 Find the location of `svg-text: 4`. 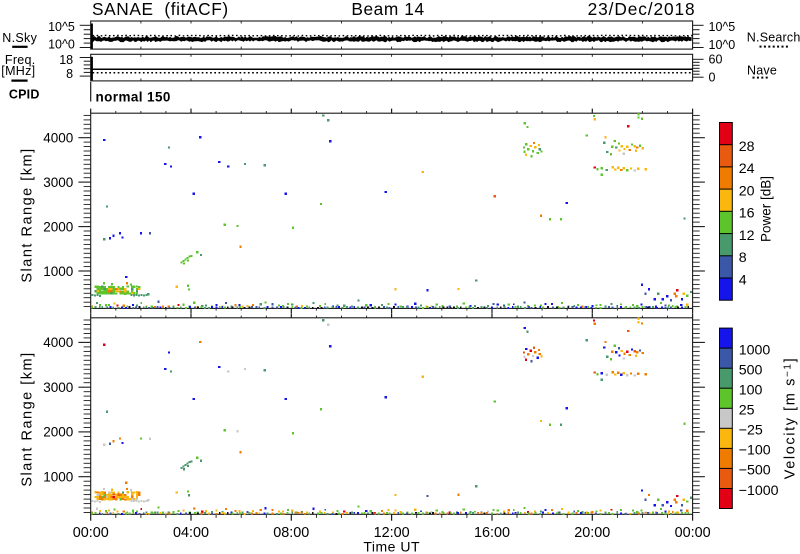

svg-text: 4 is located at coordinates (743, 280).